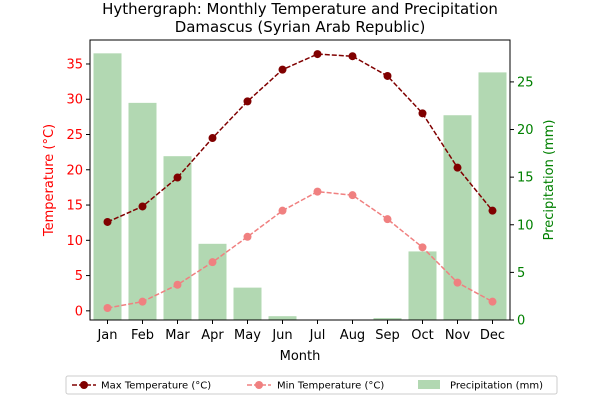 Image resolution: width=600 pixels, height=400 pixels. What do you see at coordinates (107, 308) in the screenshot?
I see `min-temp-point-jan` at bounding box center [107, 308].